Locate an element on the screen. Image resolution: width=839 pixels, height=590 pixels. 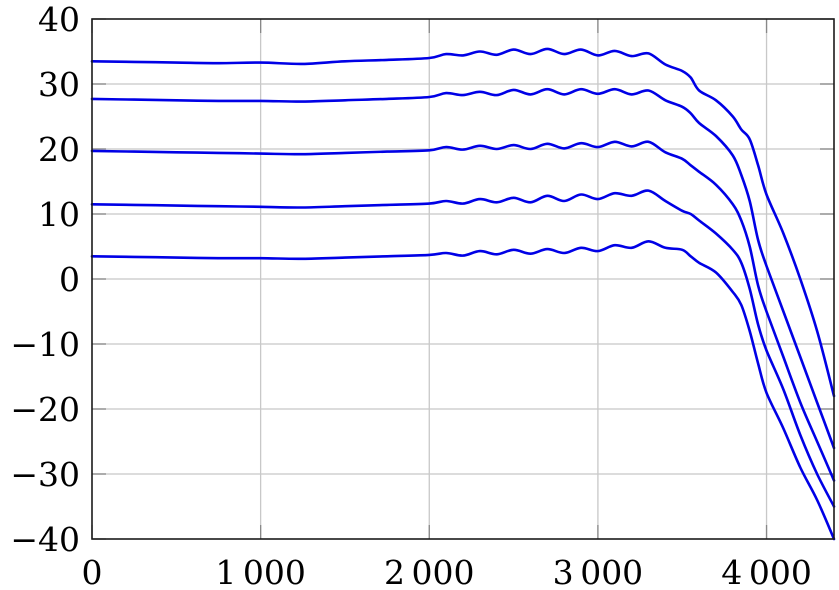
y-axis-tick-labels: −40 −30 −20 −10 0 10 20 30 40 is located at coordinates (45, 279).